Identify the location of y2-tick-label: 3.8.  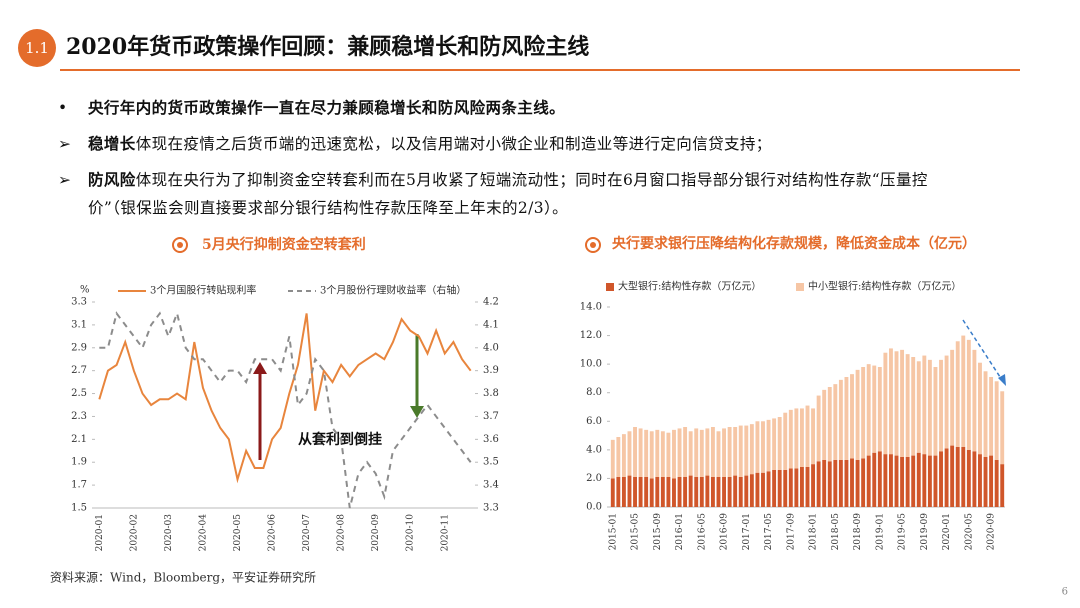
(491, 393).